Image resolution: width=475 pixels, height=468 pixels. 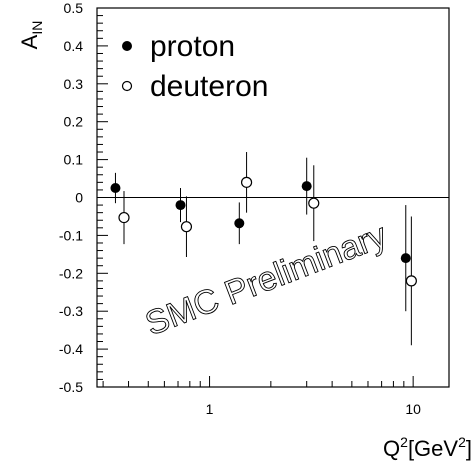 I want to click on x-tick-label: 10, so click(x=413, y=409).